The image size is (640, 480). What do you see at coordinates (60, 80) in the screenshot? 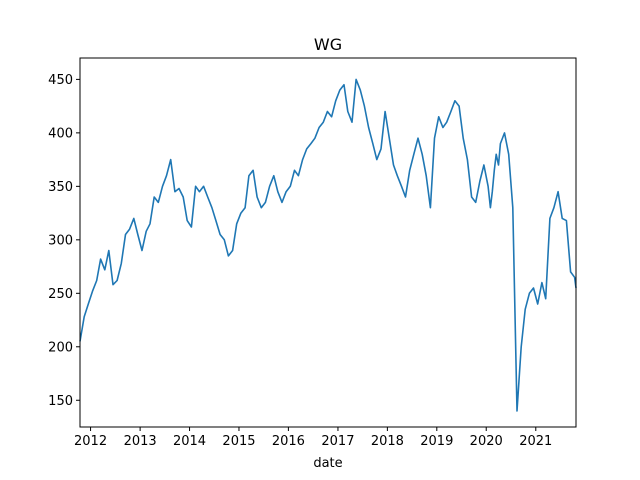
I see `y-tick-label: 450` at bounding box center [60, 80].